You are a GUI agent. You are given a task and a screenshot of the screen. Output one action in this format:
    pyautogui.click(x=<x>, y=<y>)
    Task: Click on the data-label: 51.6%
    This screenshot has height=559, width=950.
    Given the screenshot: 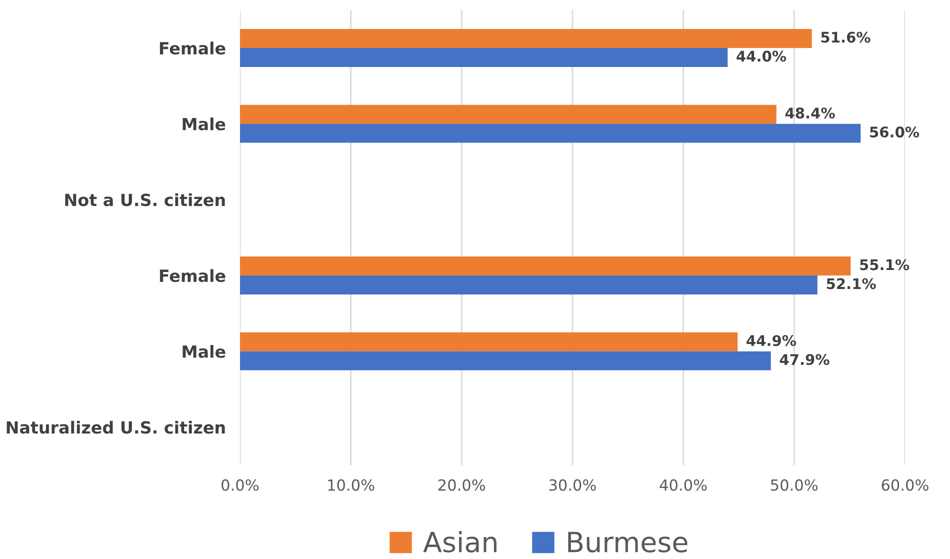 What is the action you would take?
    pyautogui.click(x=845, y=37)
    